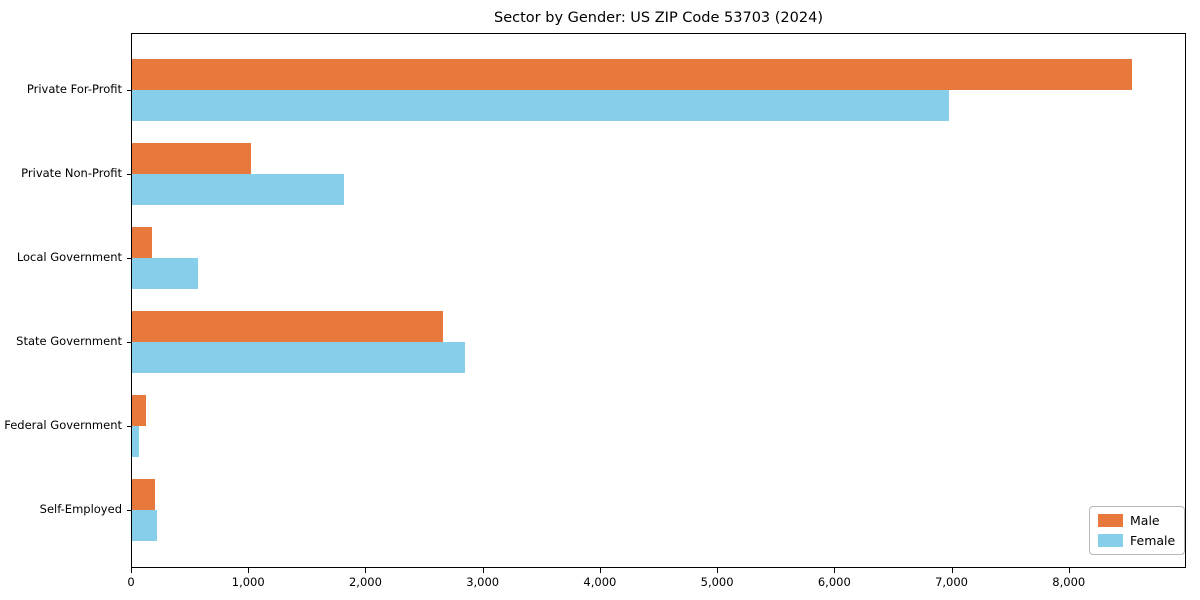  Describe the element at coordinates (71, 173) in the screenshot. I see `y-label-1: Private Non-Profit` at that location.